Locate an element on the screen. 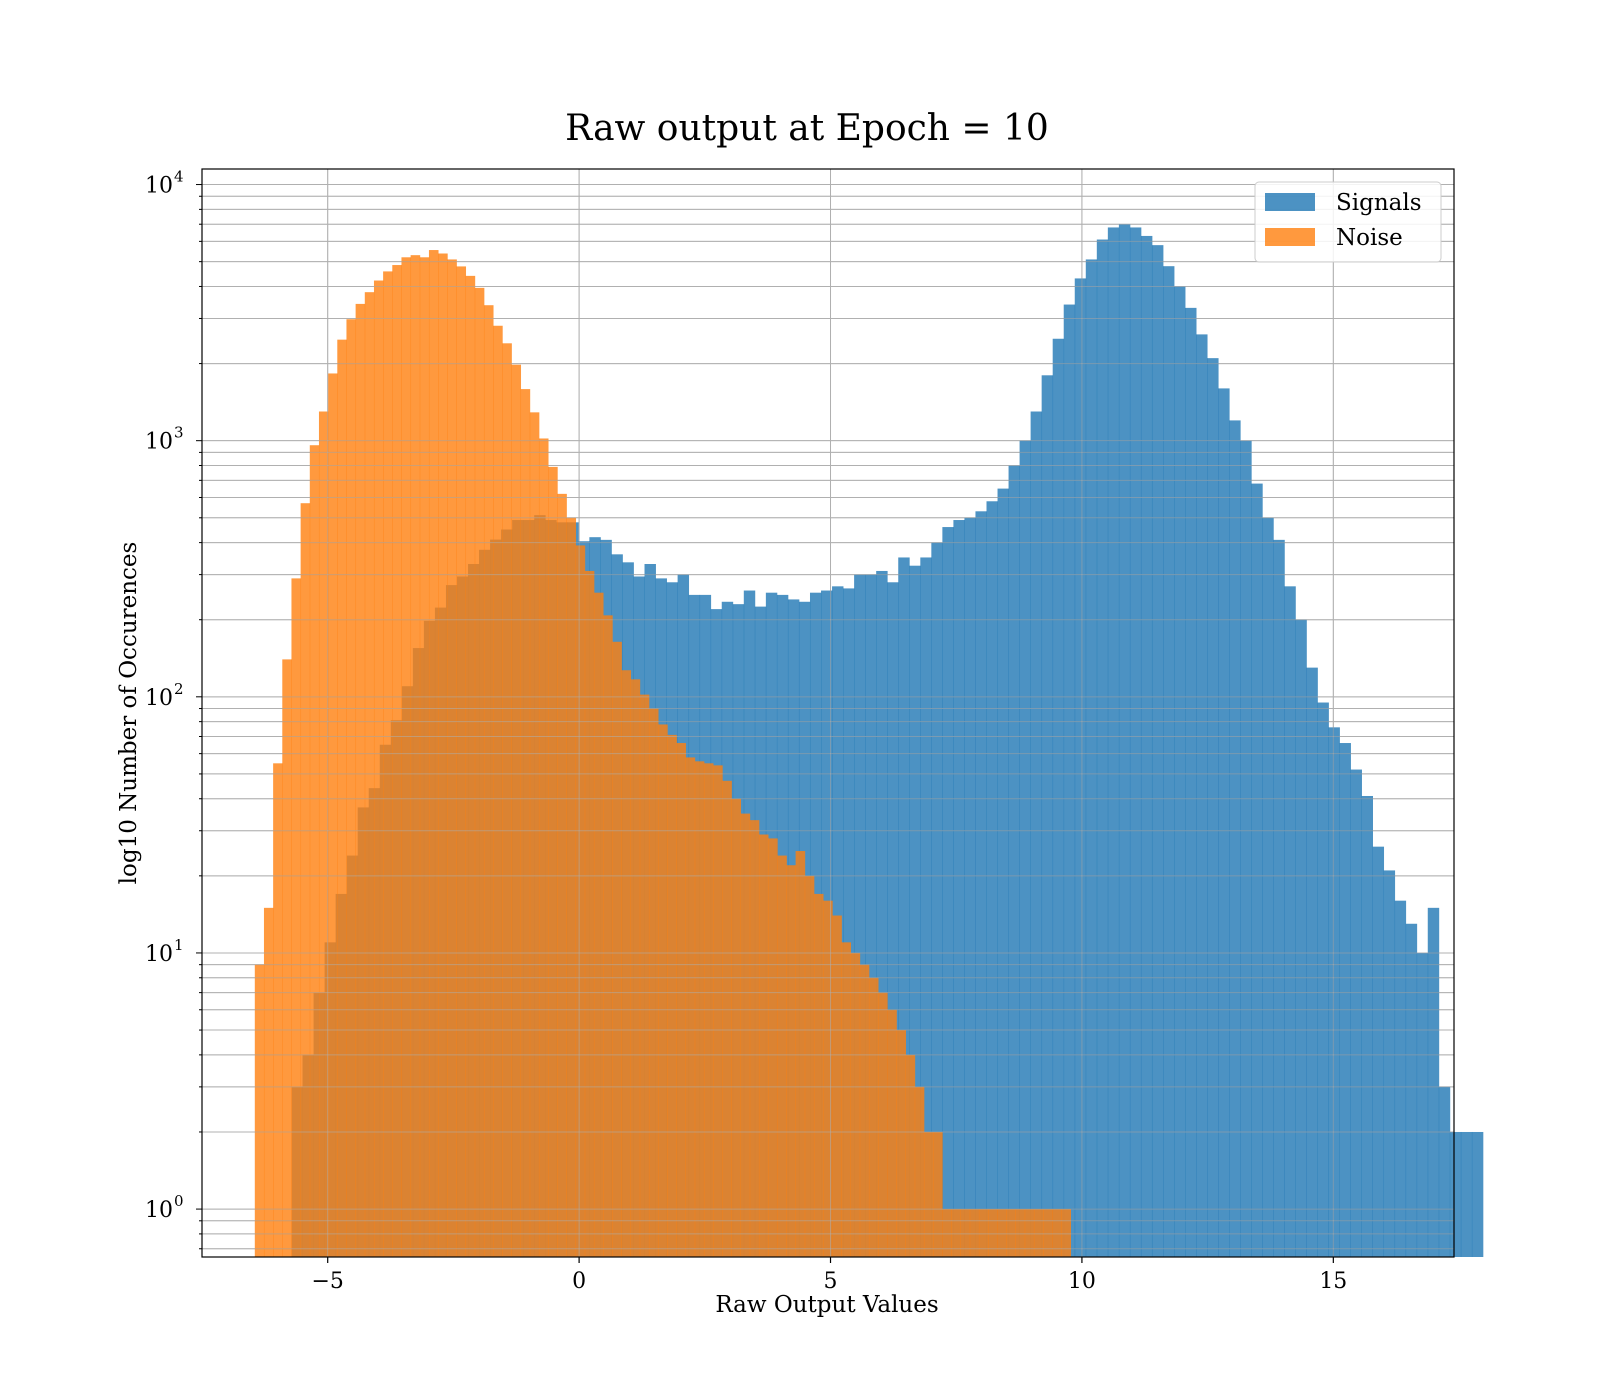 This screenshot has height=1400, width=1600. signals-gap is located at coordinates (1272, 713).